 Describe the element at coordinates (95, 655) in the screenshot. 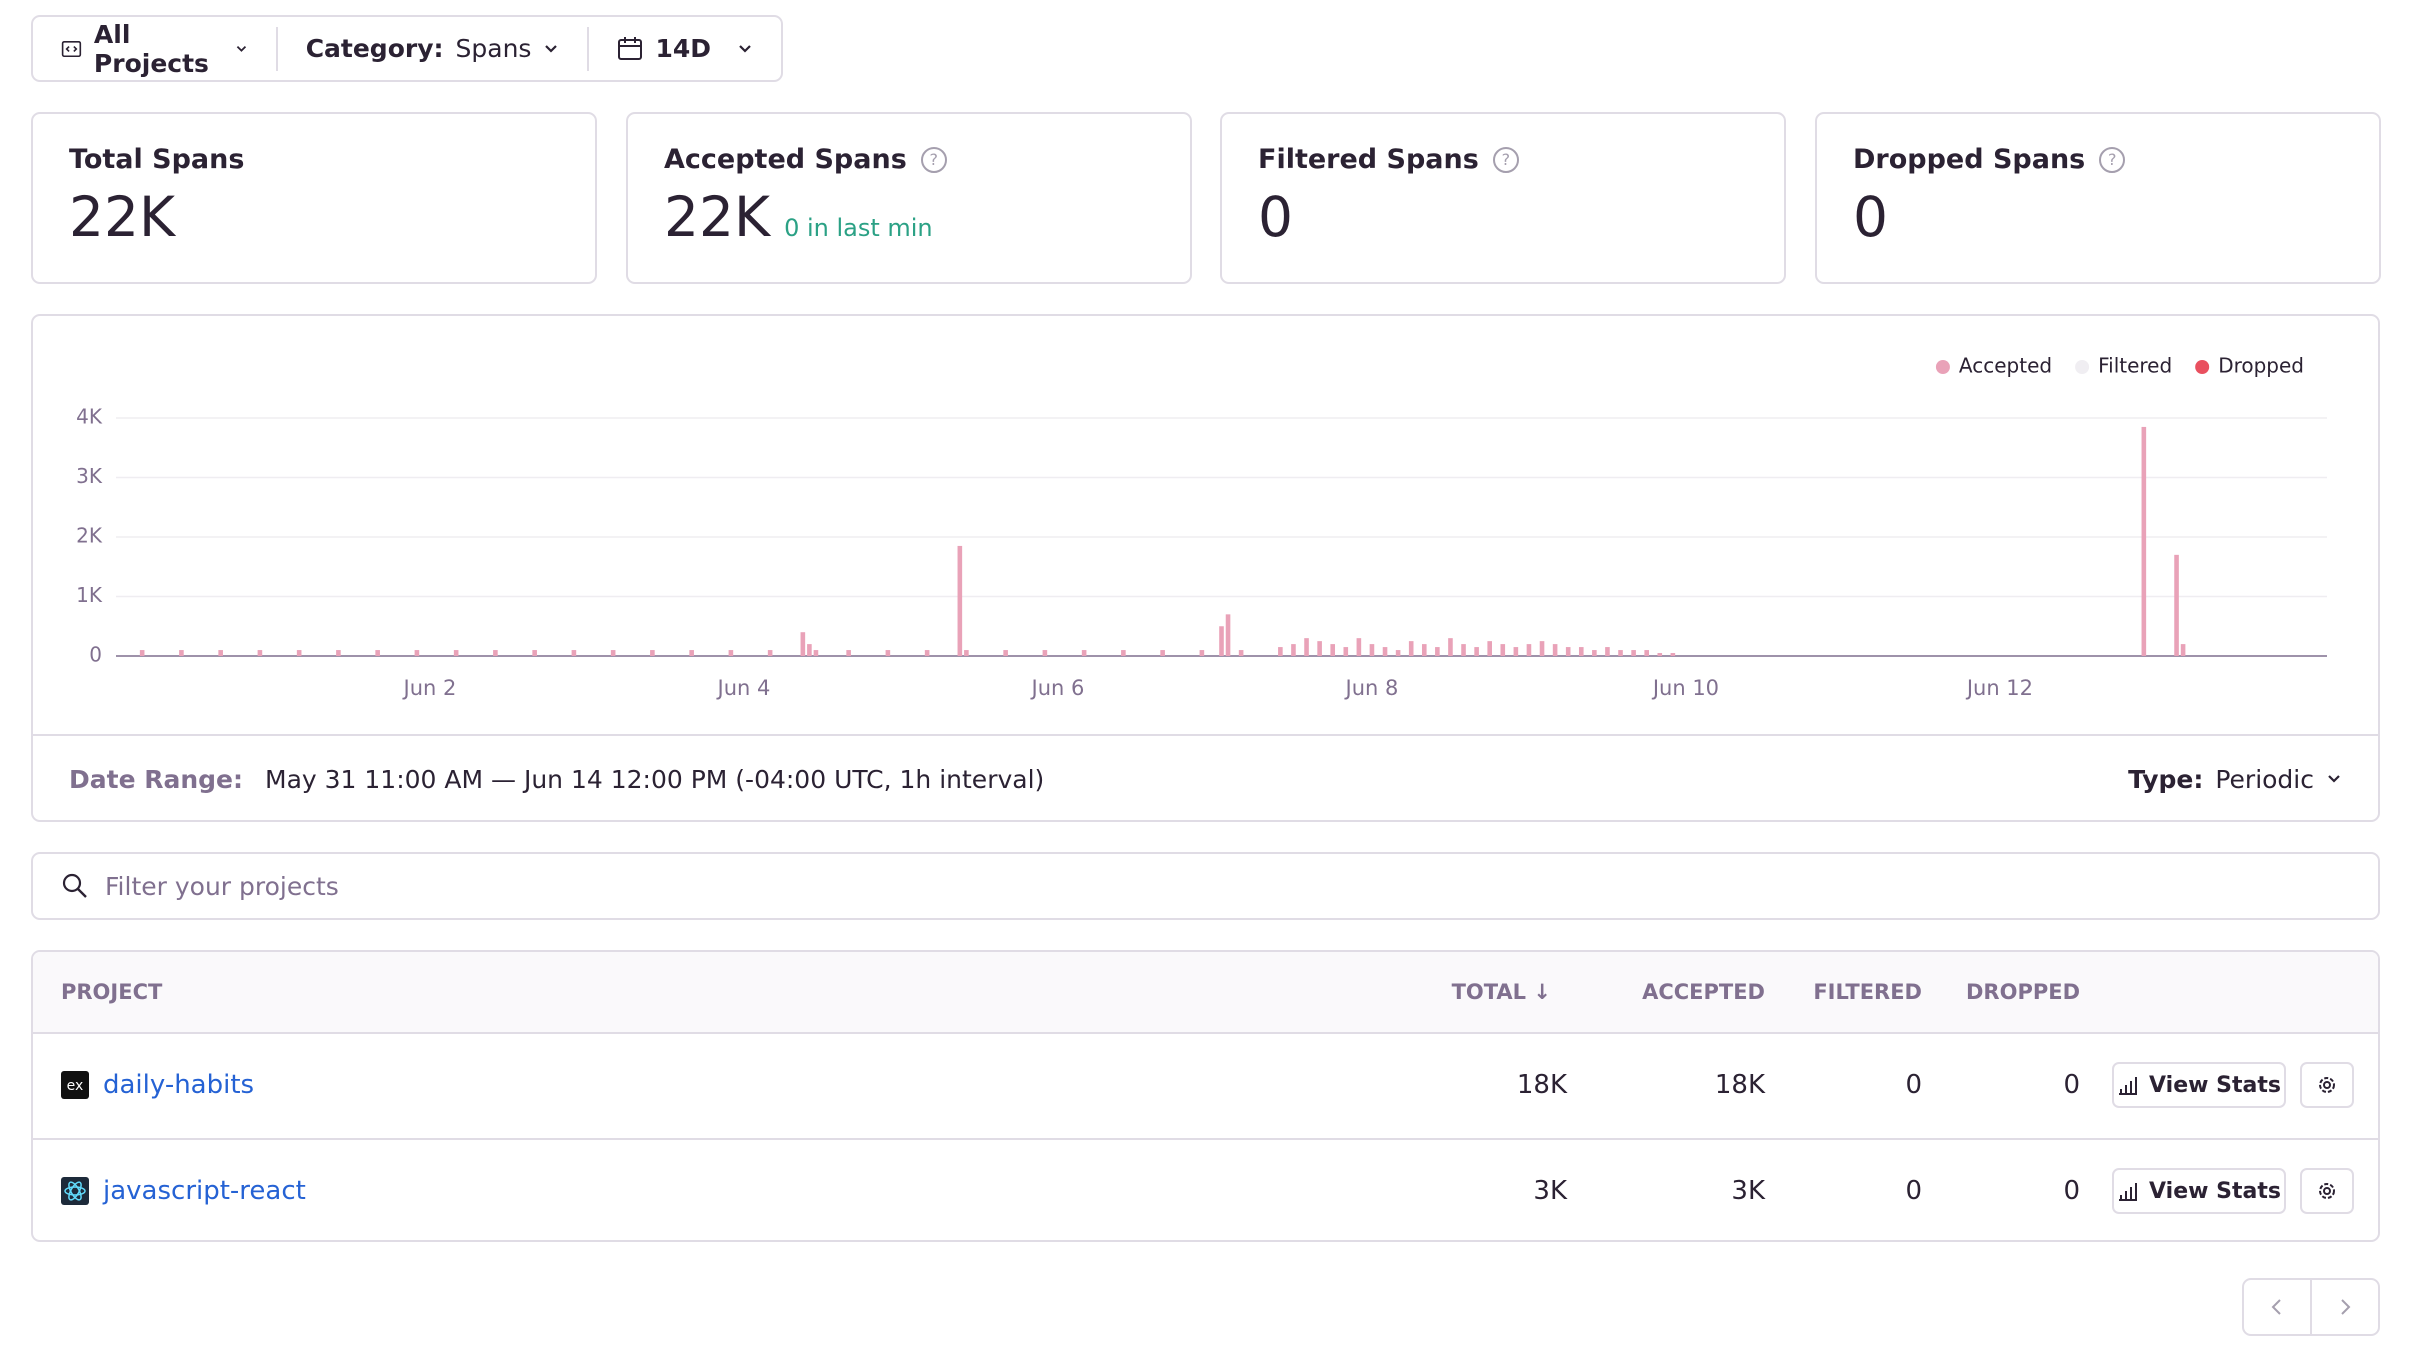

I see `y-tick-label: 0` at that location.